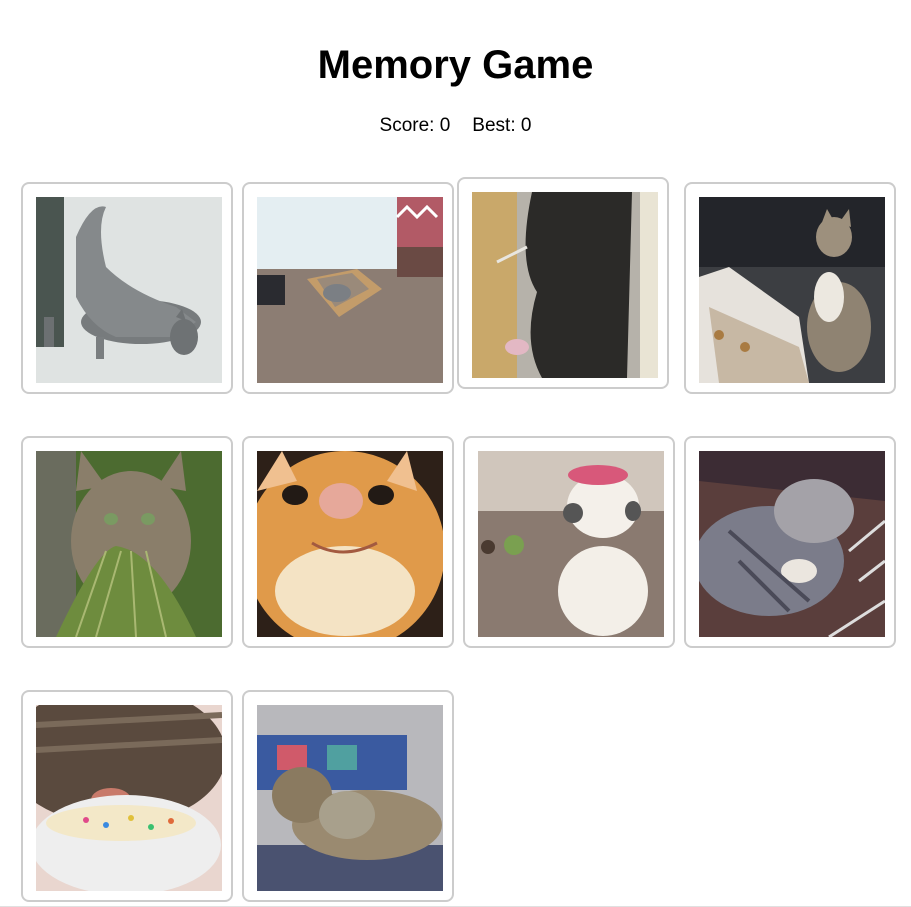 This screenshot has width=911, height=907. I want to click on page-title: Memory Game, so click(455, 65).